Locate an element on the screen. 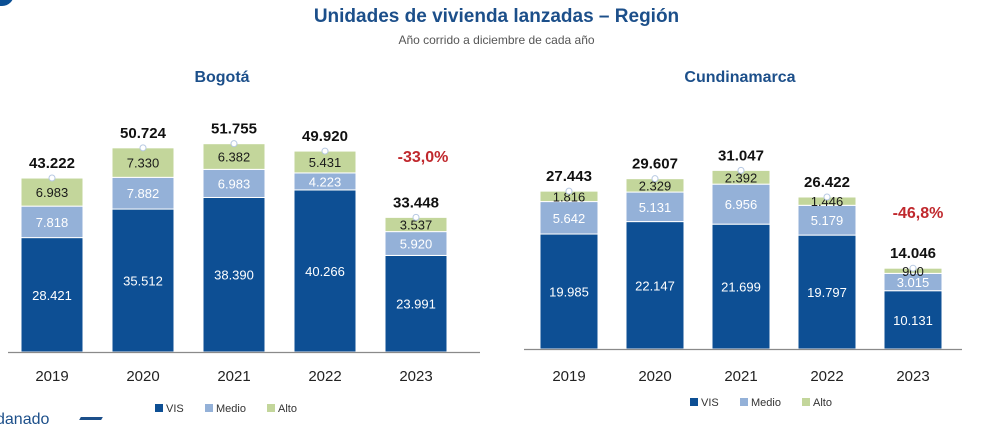 The image size is (993, 429). cundinamarca-total-marker-2020 is located at coordinates (655, 179).